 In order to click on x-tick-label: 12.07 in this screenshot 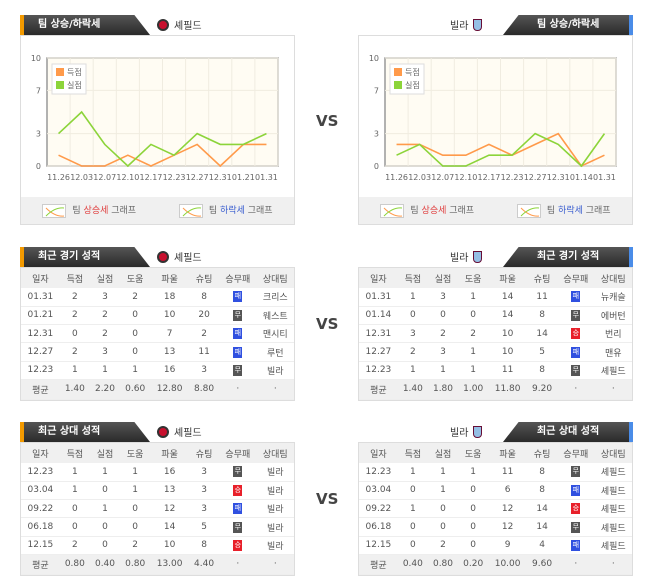, I will do `click(442, 177)`.